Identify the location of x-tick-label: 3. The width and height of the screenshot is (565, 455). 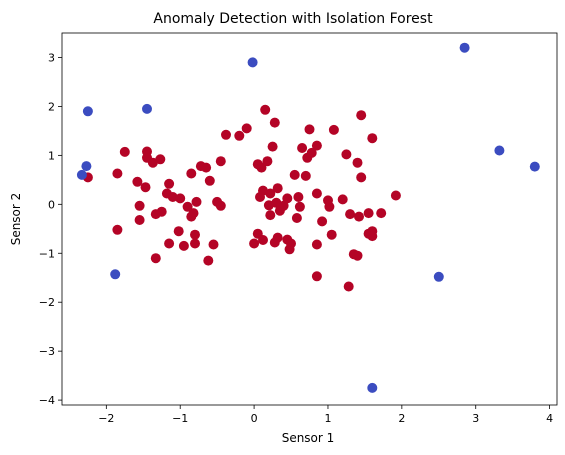
(475, 418).